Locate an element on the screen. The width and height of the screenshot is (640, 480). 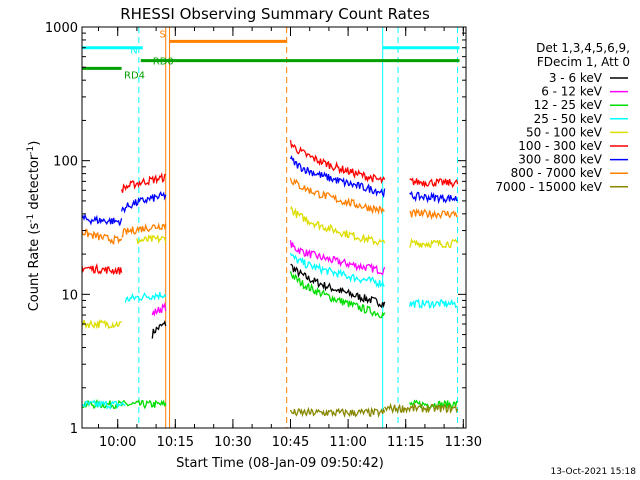
x-tick-label-1: 10:15 is located at coordinates (175, 442).